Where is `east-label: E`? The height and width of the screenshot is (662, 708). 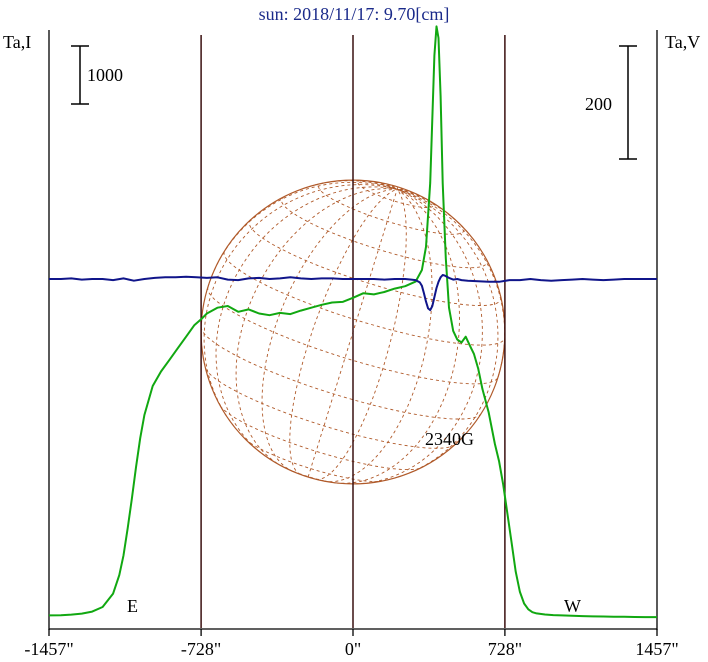
east-label: E is located at coordinates (132, 606).